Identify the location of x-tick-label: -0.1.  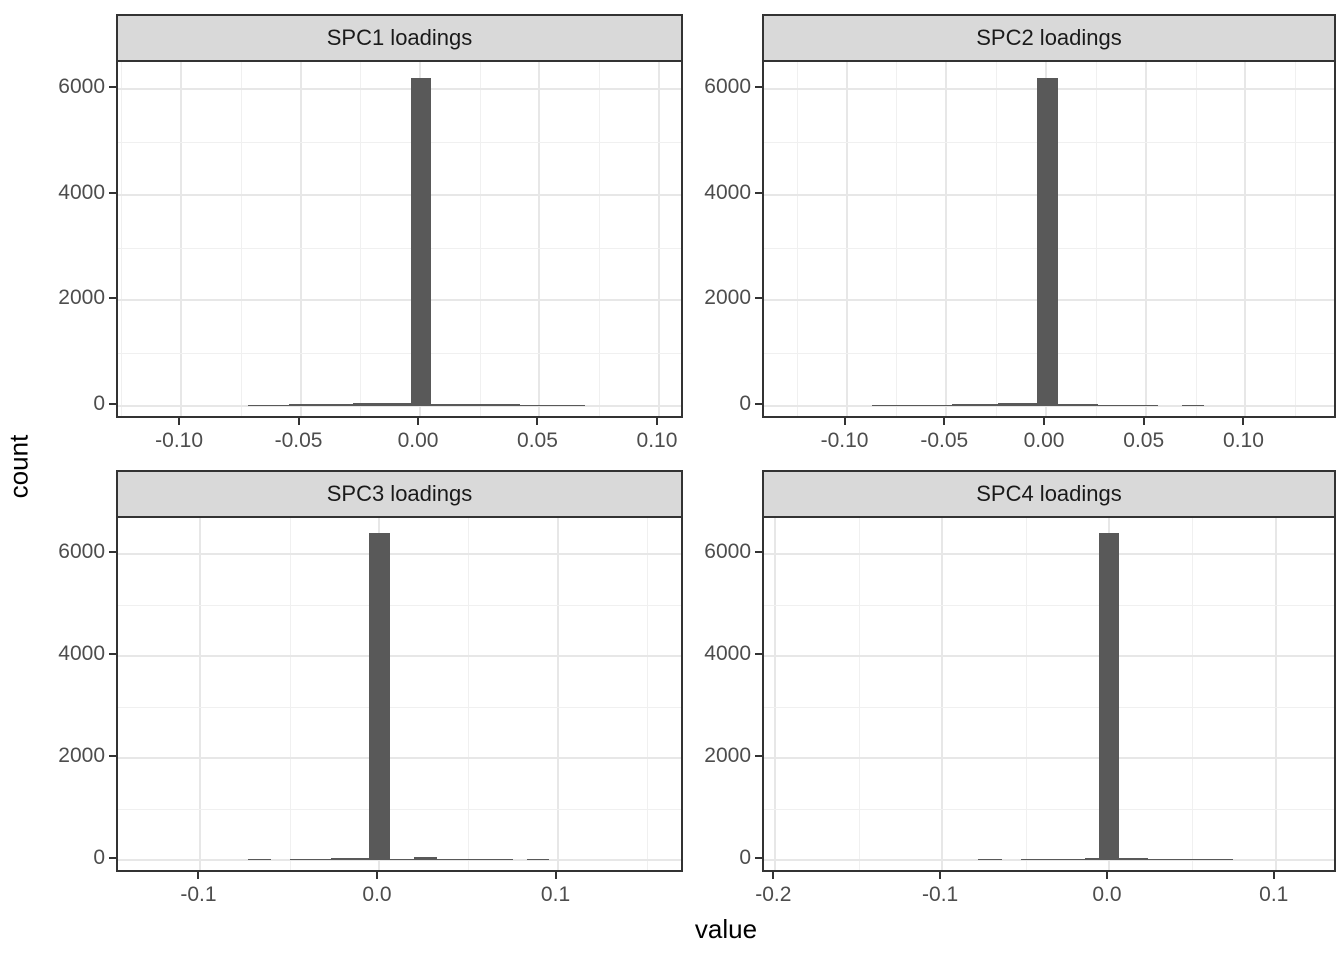
(198, 894).